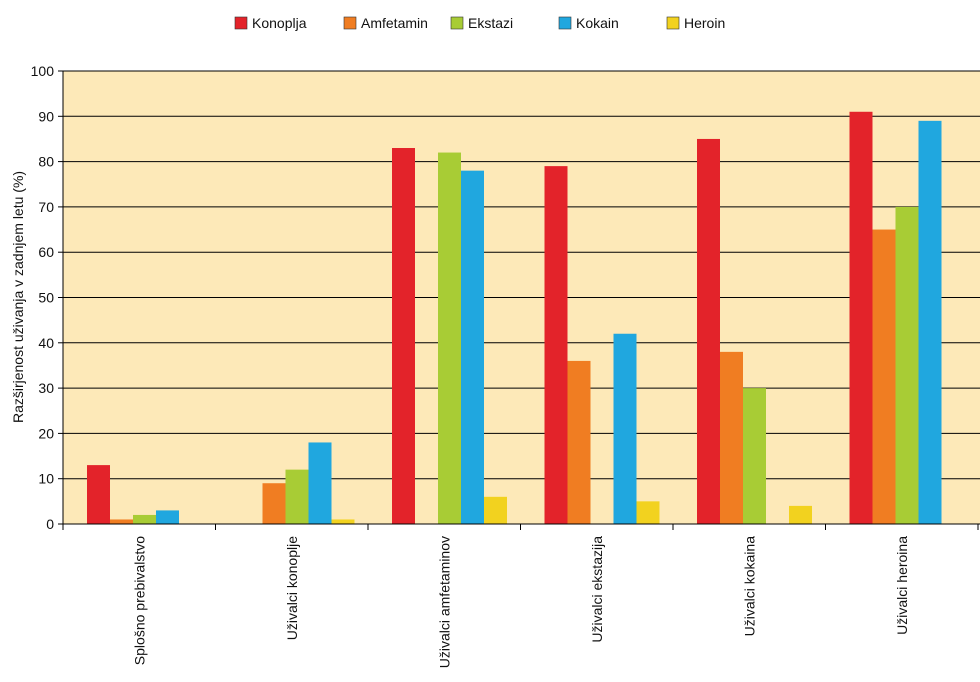 The width and height of the screenshot is (980, 682). I want to click on legend-swatch-amfetamin, so click(350, 23).